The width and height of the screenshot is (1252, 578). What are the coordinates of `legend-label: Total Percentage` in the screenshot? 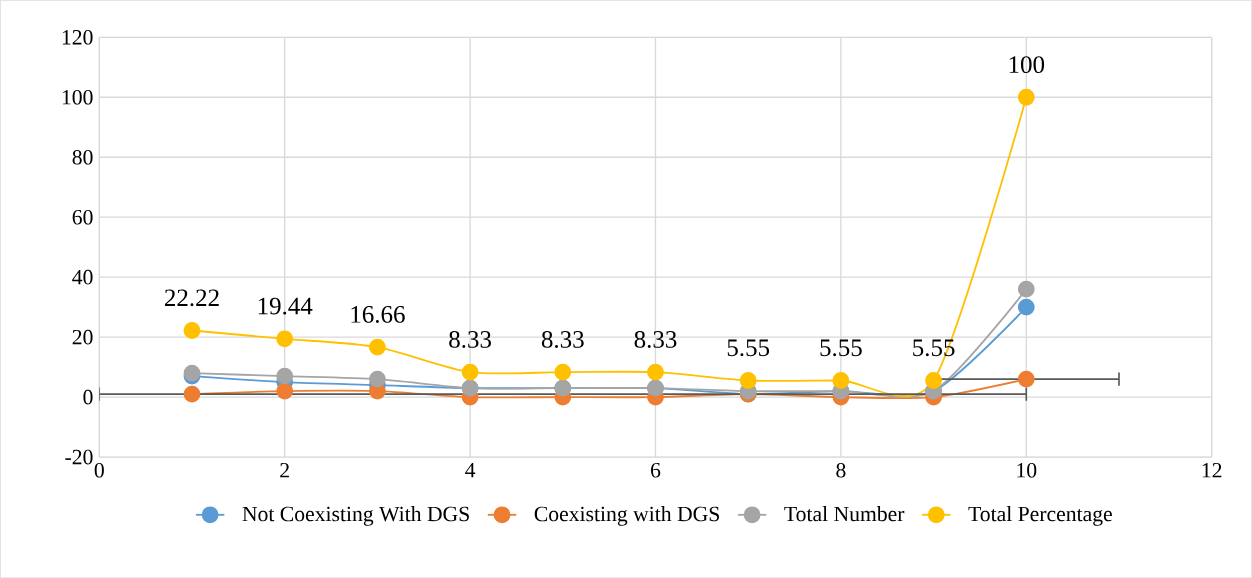 It's located at (1040, 515).